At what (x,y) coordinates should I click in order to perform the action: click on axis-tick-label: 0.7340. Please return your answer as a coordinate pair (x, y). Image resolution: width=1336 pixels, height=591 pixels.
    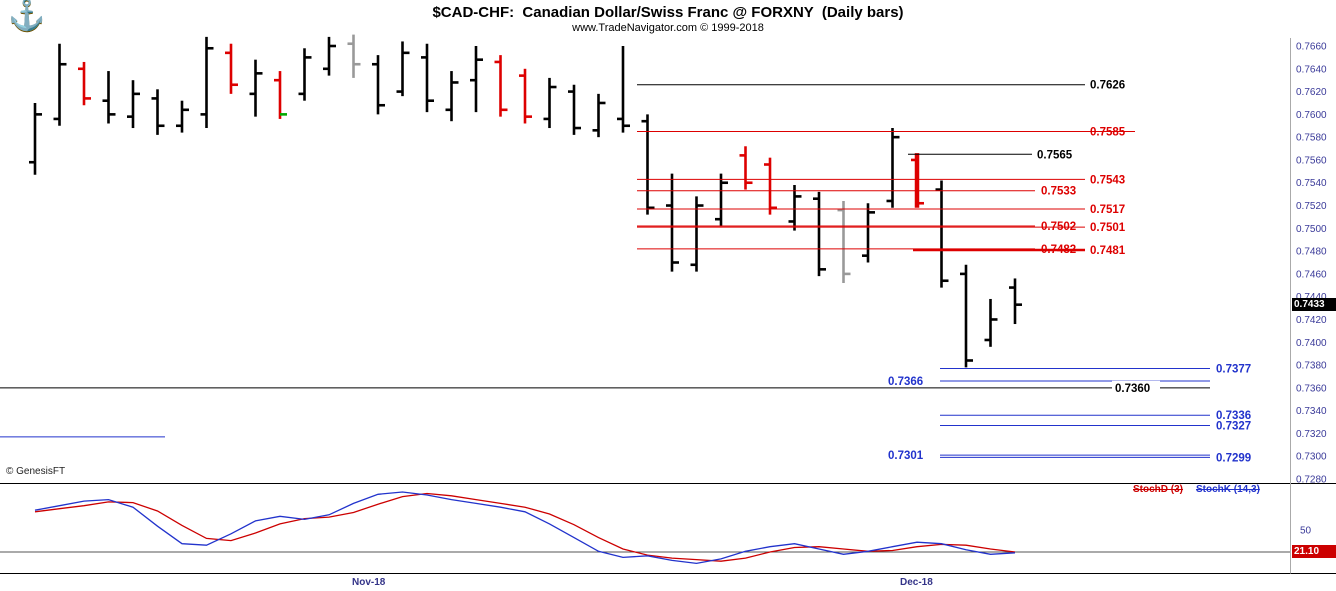
    Looking at the image, I should click on (1311, 411).